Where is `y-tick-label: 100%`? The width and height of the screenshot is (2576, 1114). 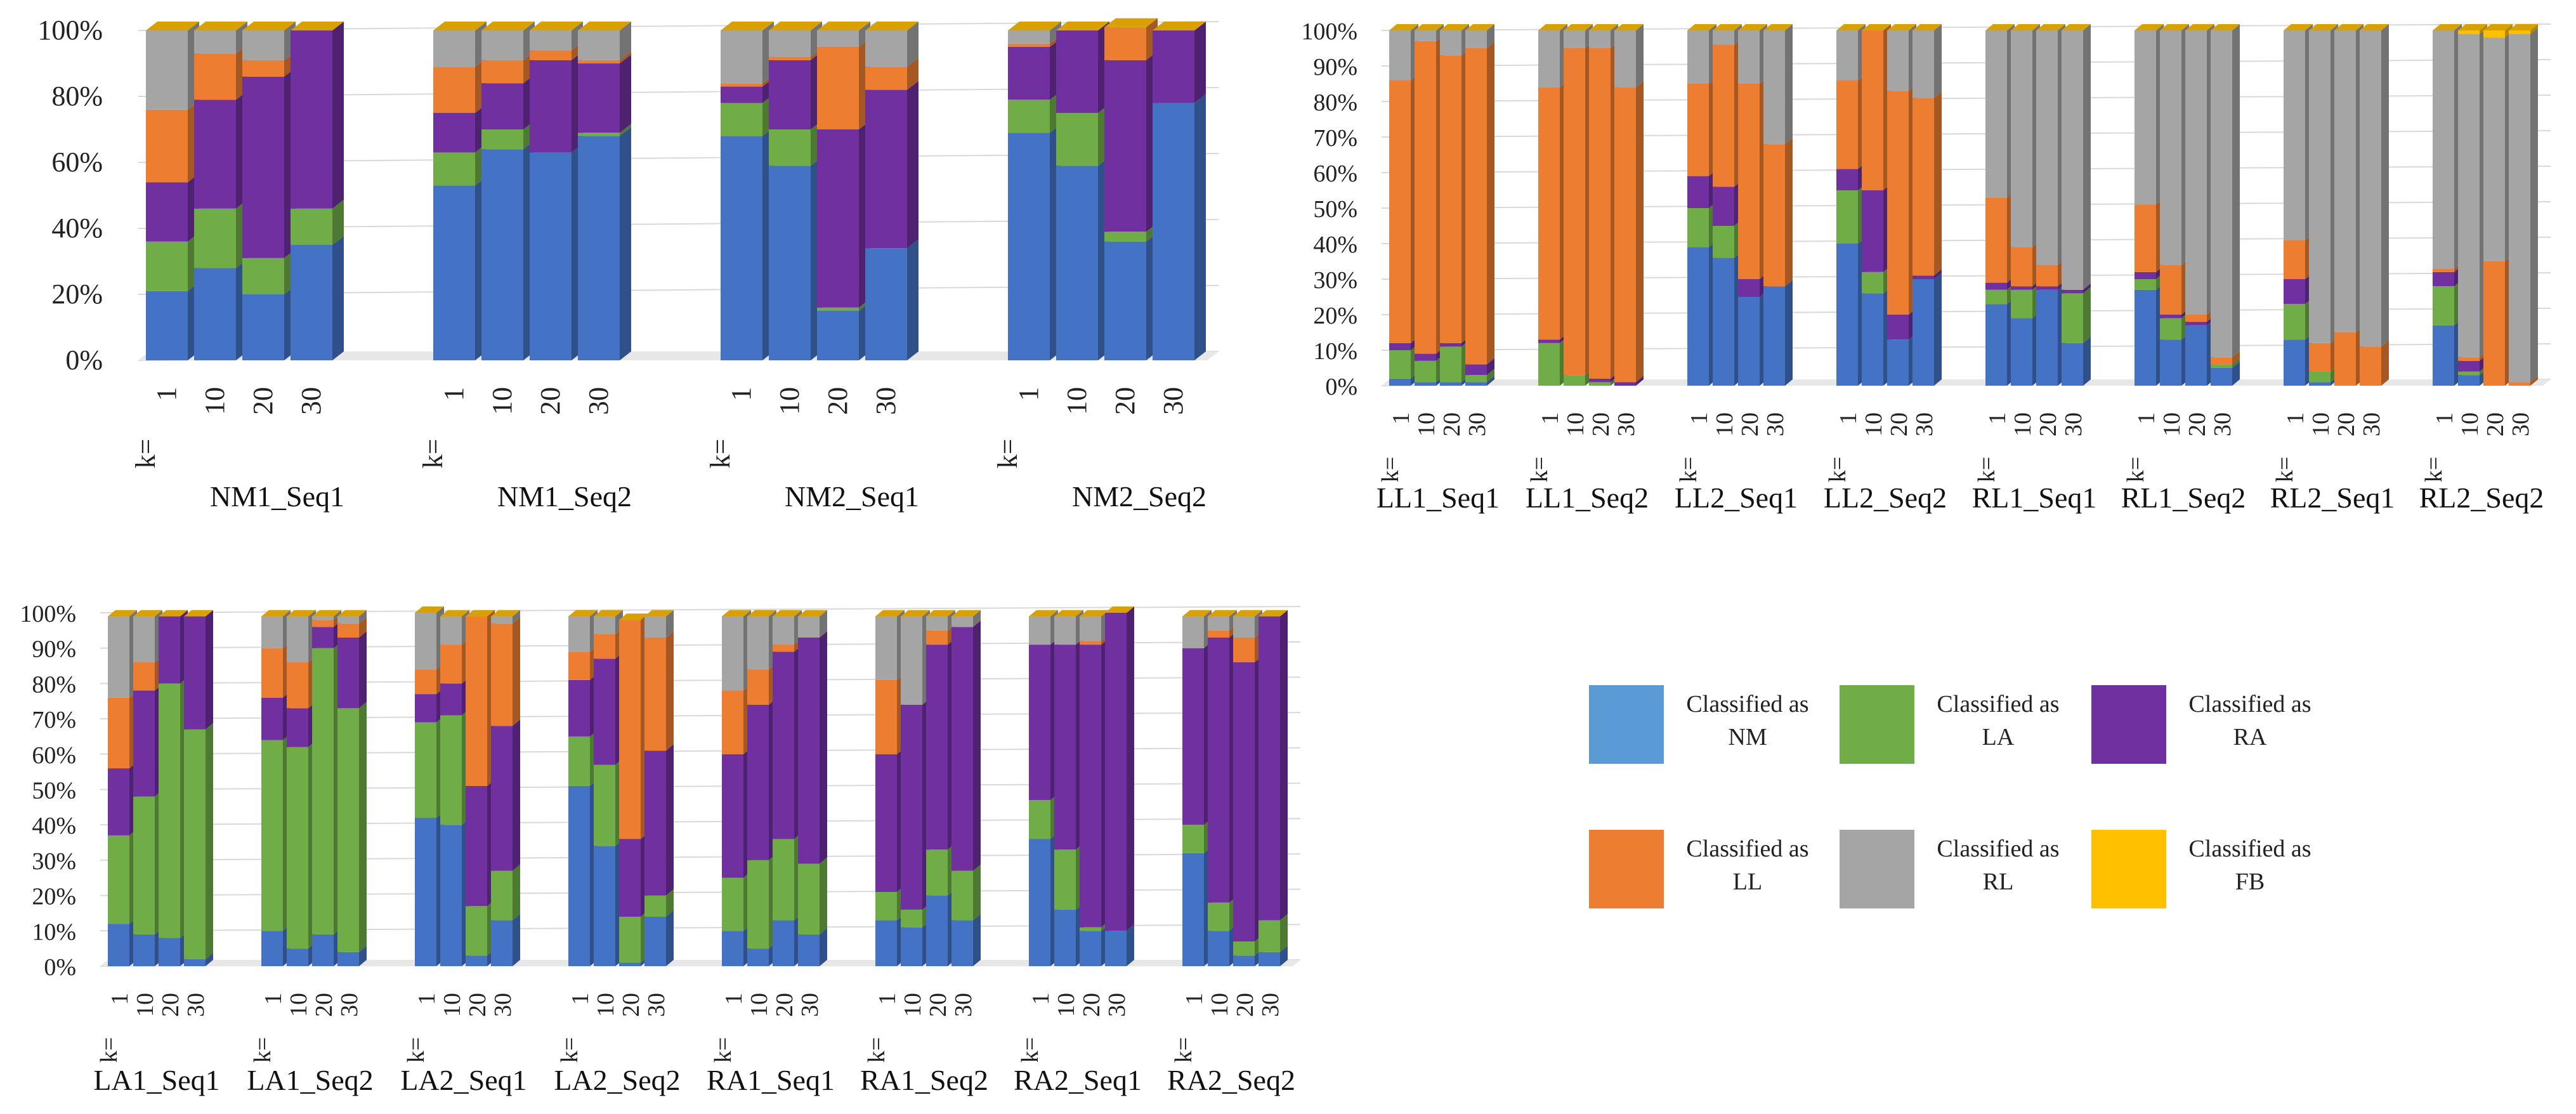
y-tick-label: 100% is located at coordinates (1329, 31).